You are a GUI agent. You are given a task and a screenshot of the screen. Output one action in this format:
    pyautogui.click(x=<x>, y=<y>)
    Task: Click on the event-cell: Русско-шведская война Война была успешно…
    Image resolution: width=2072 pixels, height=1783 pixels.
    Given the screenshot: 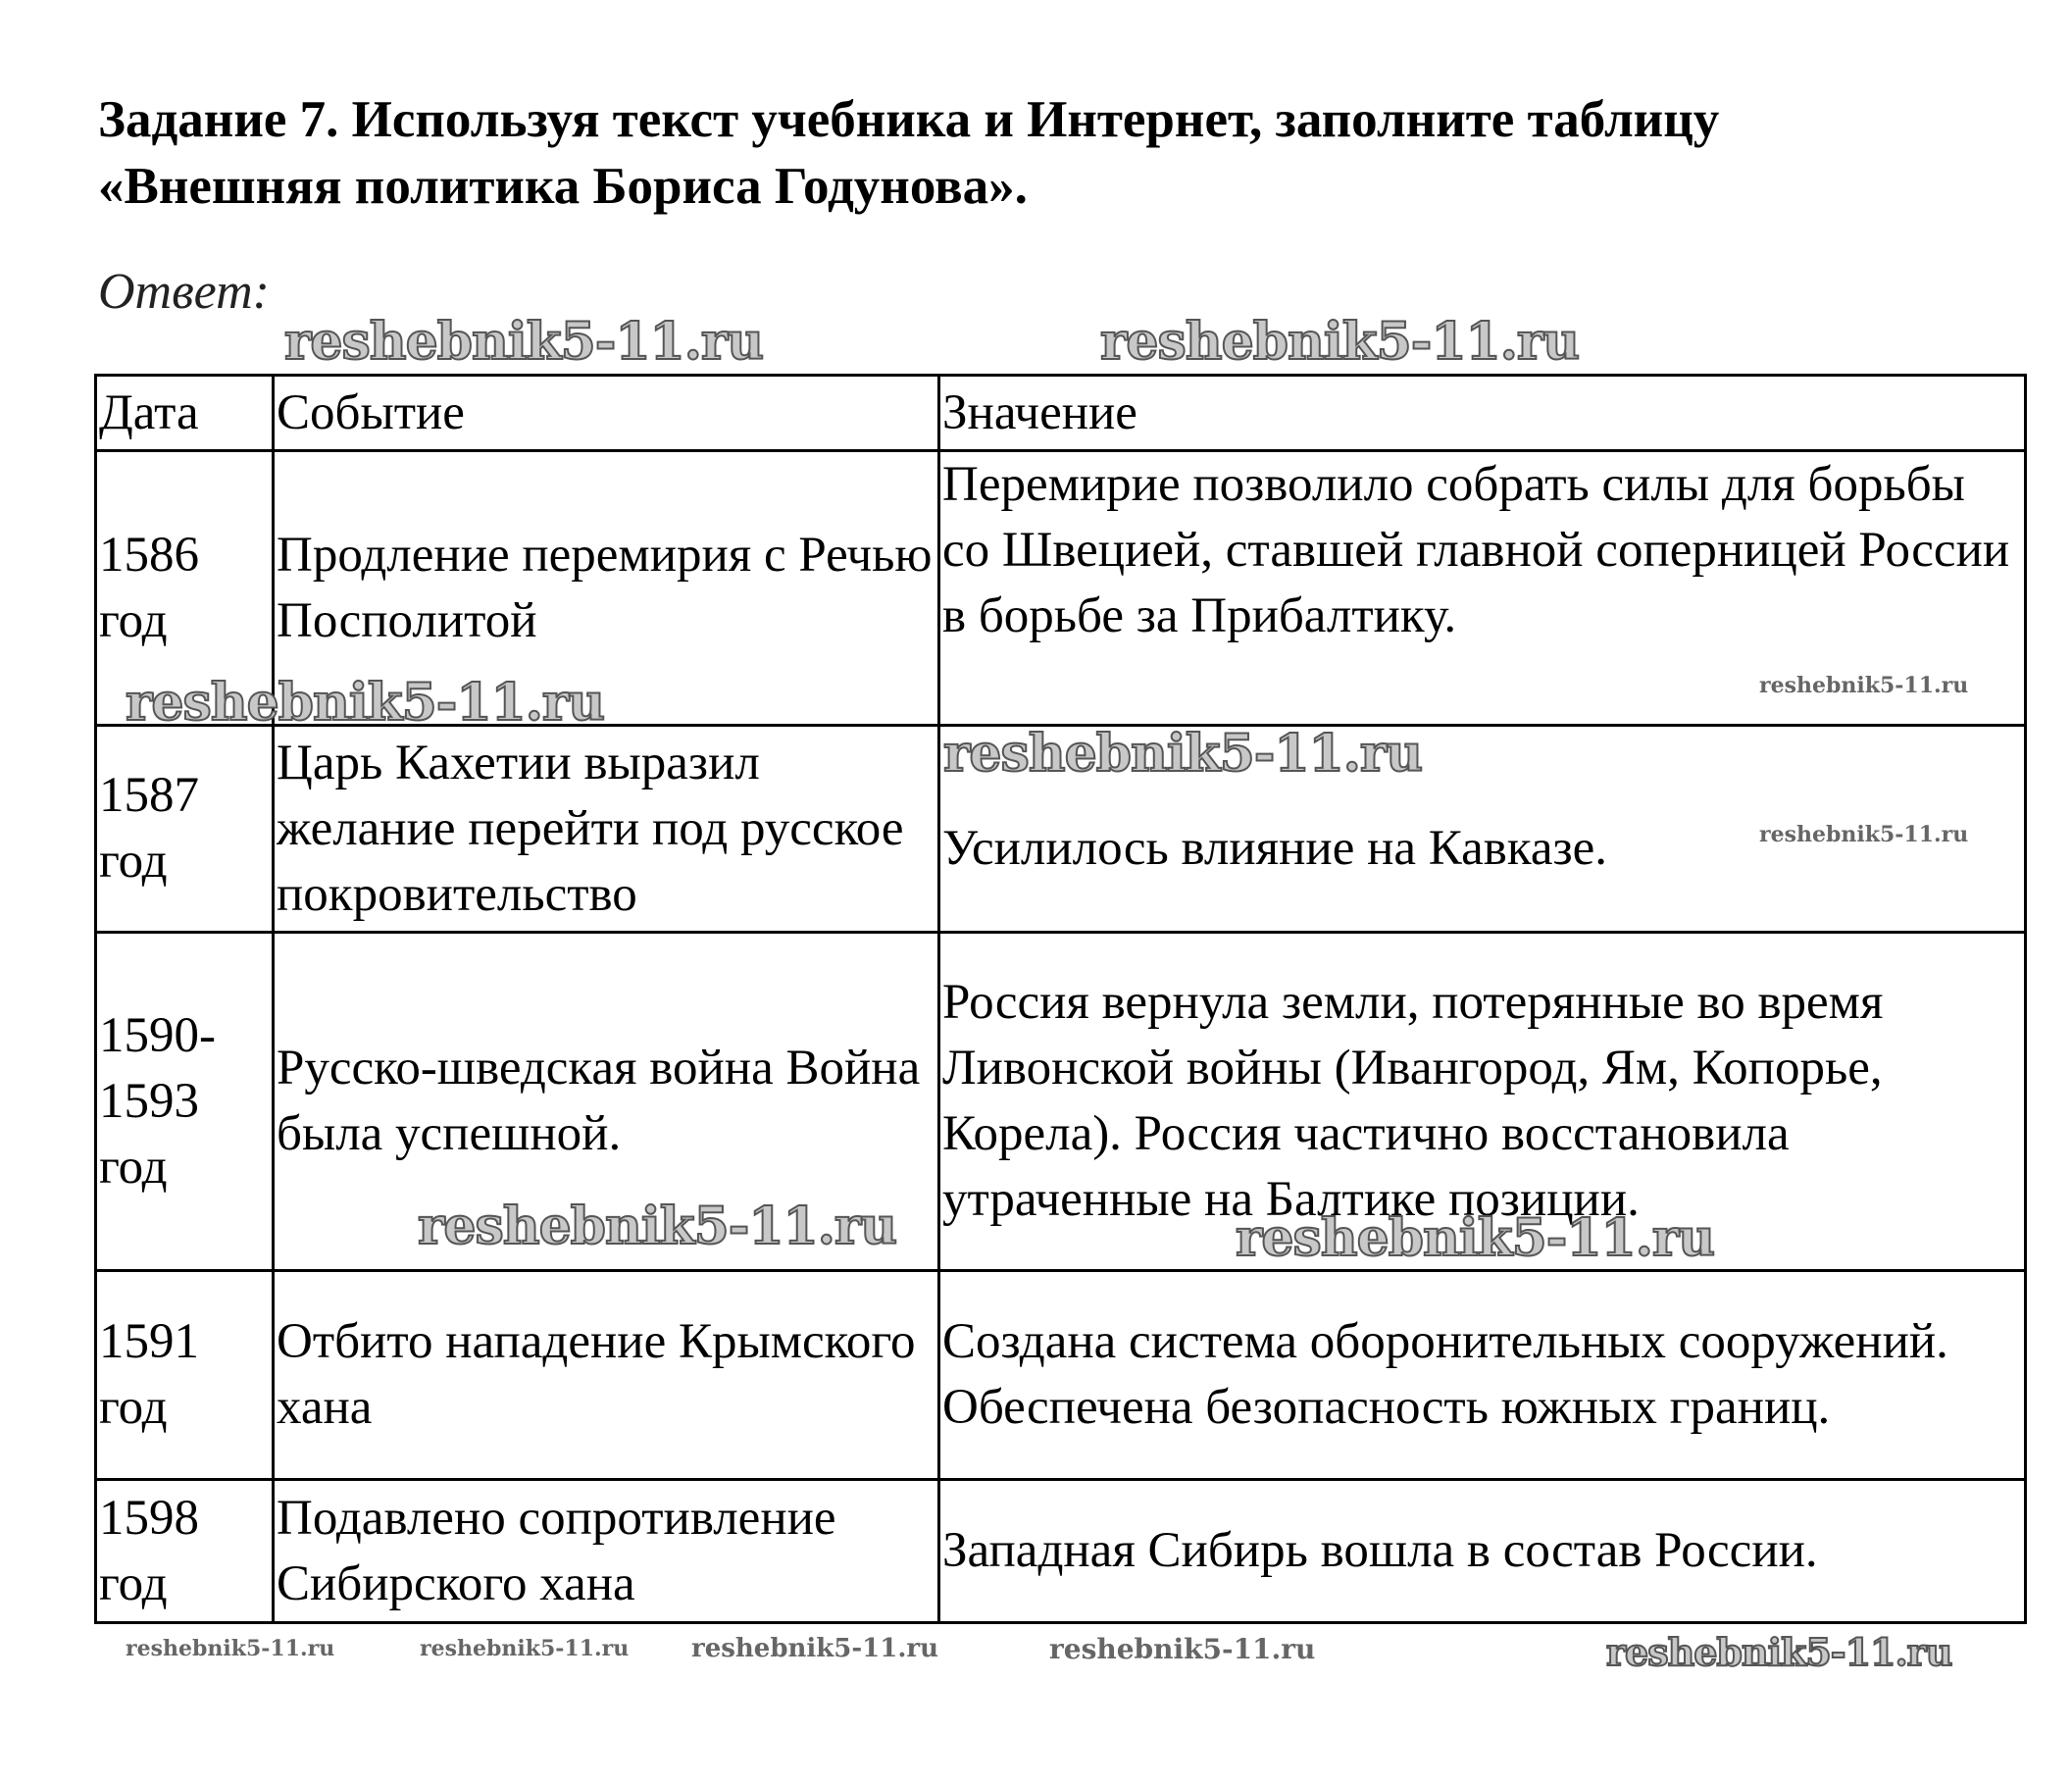 What is the action you would take?
    pyautogui.click(x=606, y=1101)
    